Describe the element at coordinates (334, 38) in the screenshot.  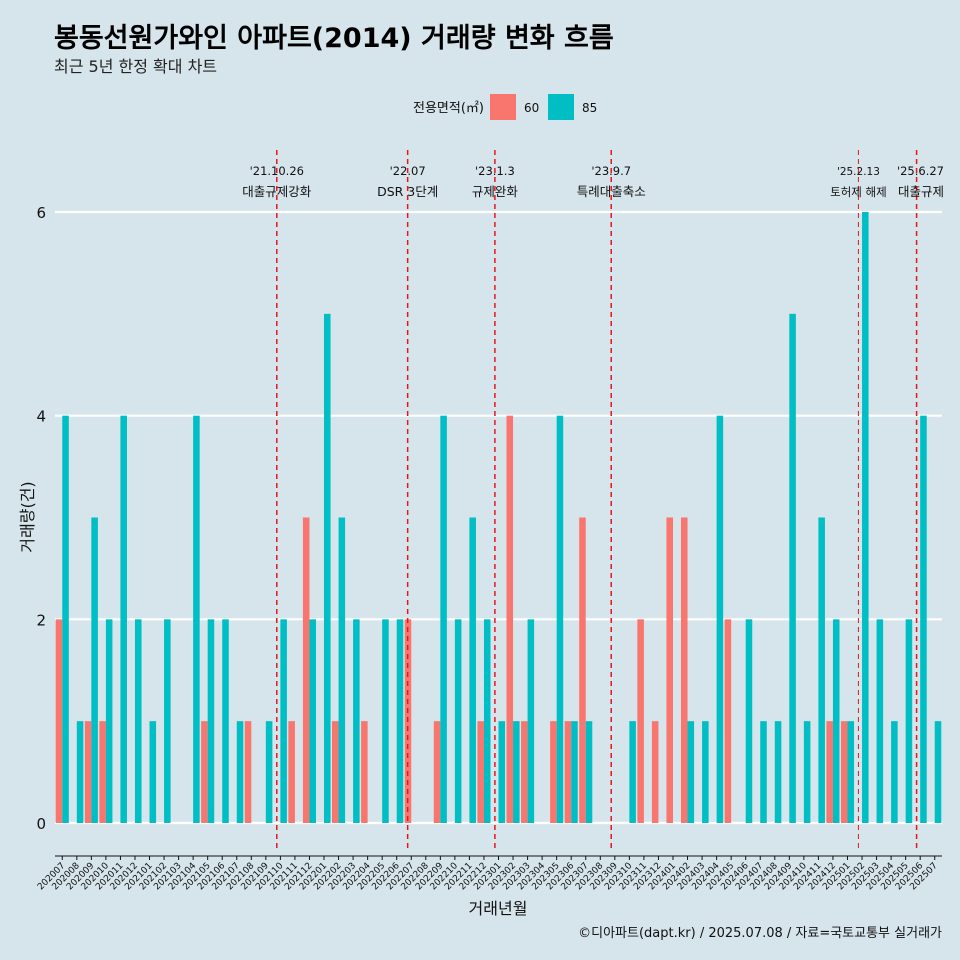
I see `chart-title: 봉동선원가와인 아파트(2014) 거래량 변화 흐름` at that location.